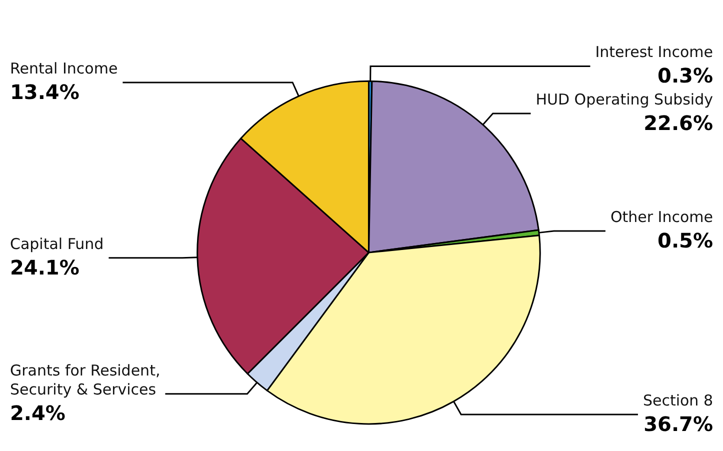  What do you see at coordinates (85, 379) in the screenshot?
I see `slice-label: Grants for Resident, Security & Services` at bounding box center [85, 379].